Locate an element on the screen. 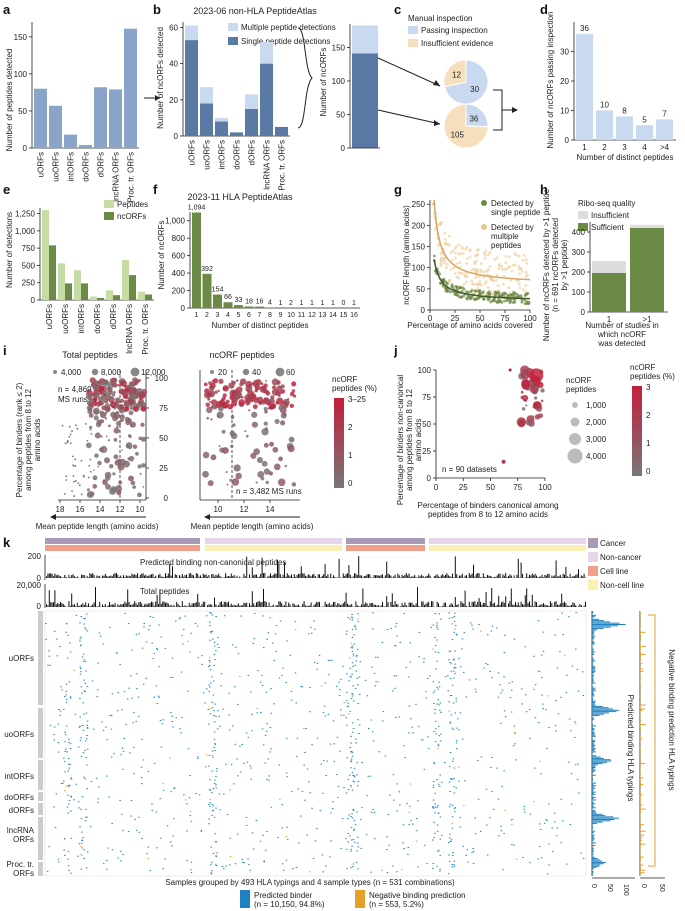 This screenshot has width=685, height=911. bar-sufficient is located at coordinates (609, 292).